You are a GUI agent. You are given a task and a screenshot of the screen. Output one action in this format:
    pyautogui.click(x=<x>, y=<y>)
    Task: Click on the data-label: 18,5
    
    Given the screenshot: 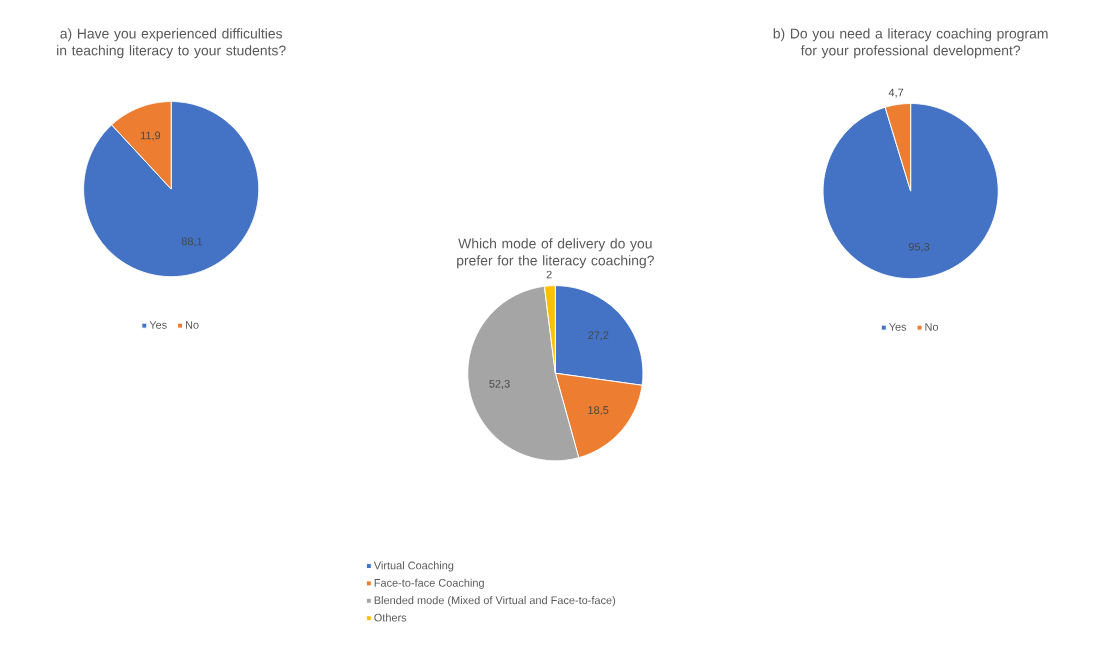 What is the action you would take?
    pyautogui.click(x=598, y=411)
    